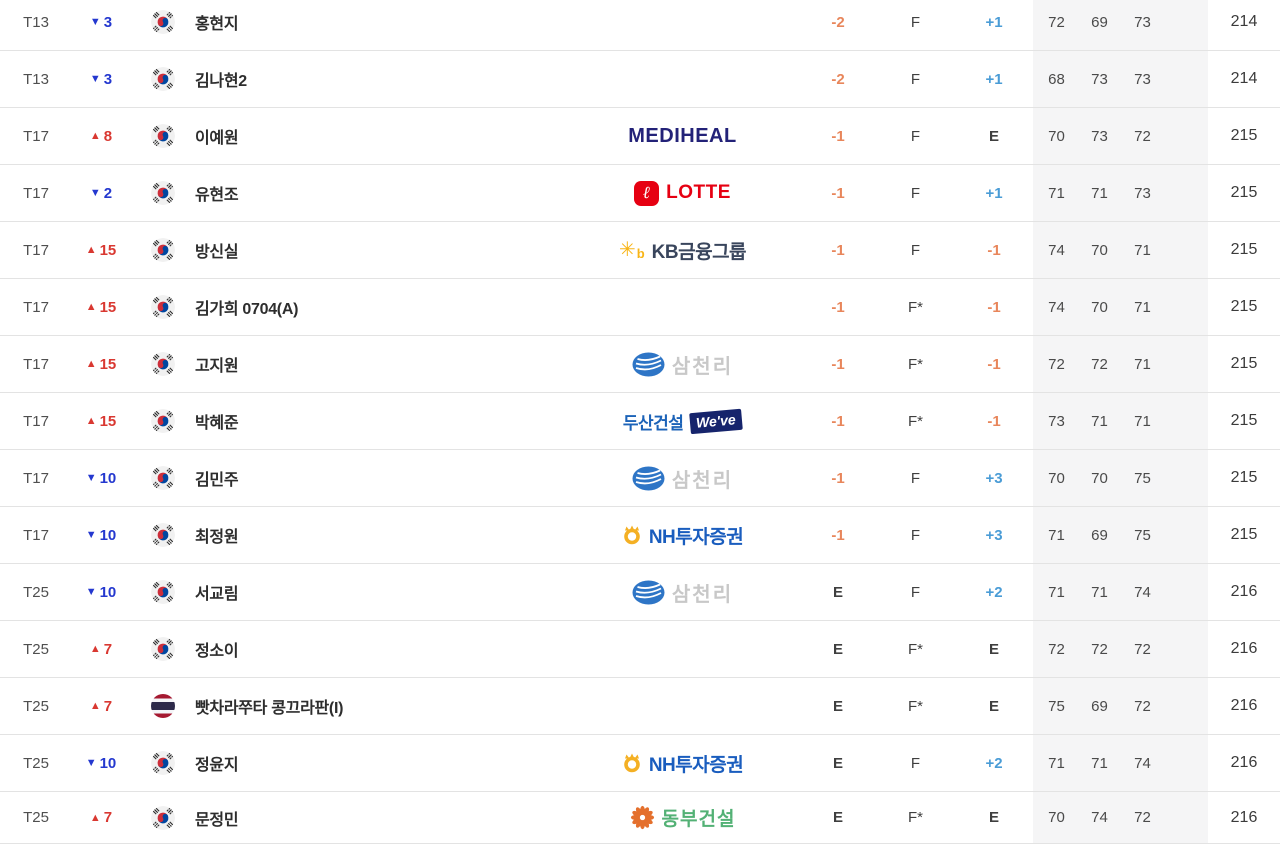 The image size is (1280, 848). Describe the element at coordinates (716, 421) in the screenshot. I see `sponsor-logo-weve: We've` at that location.